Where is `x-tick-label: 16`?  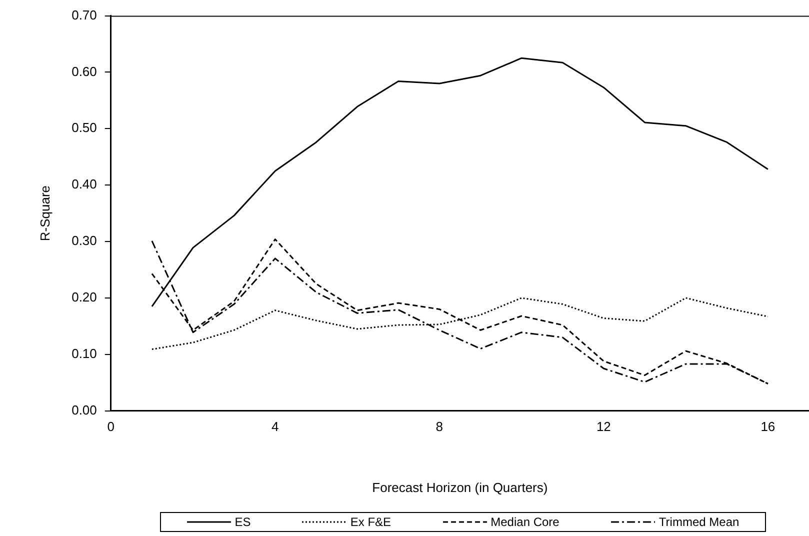 x-tick-label: 16 is located at coordinates (768, 426).